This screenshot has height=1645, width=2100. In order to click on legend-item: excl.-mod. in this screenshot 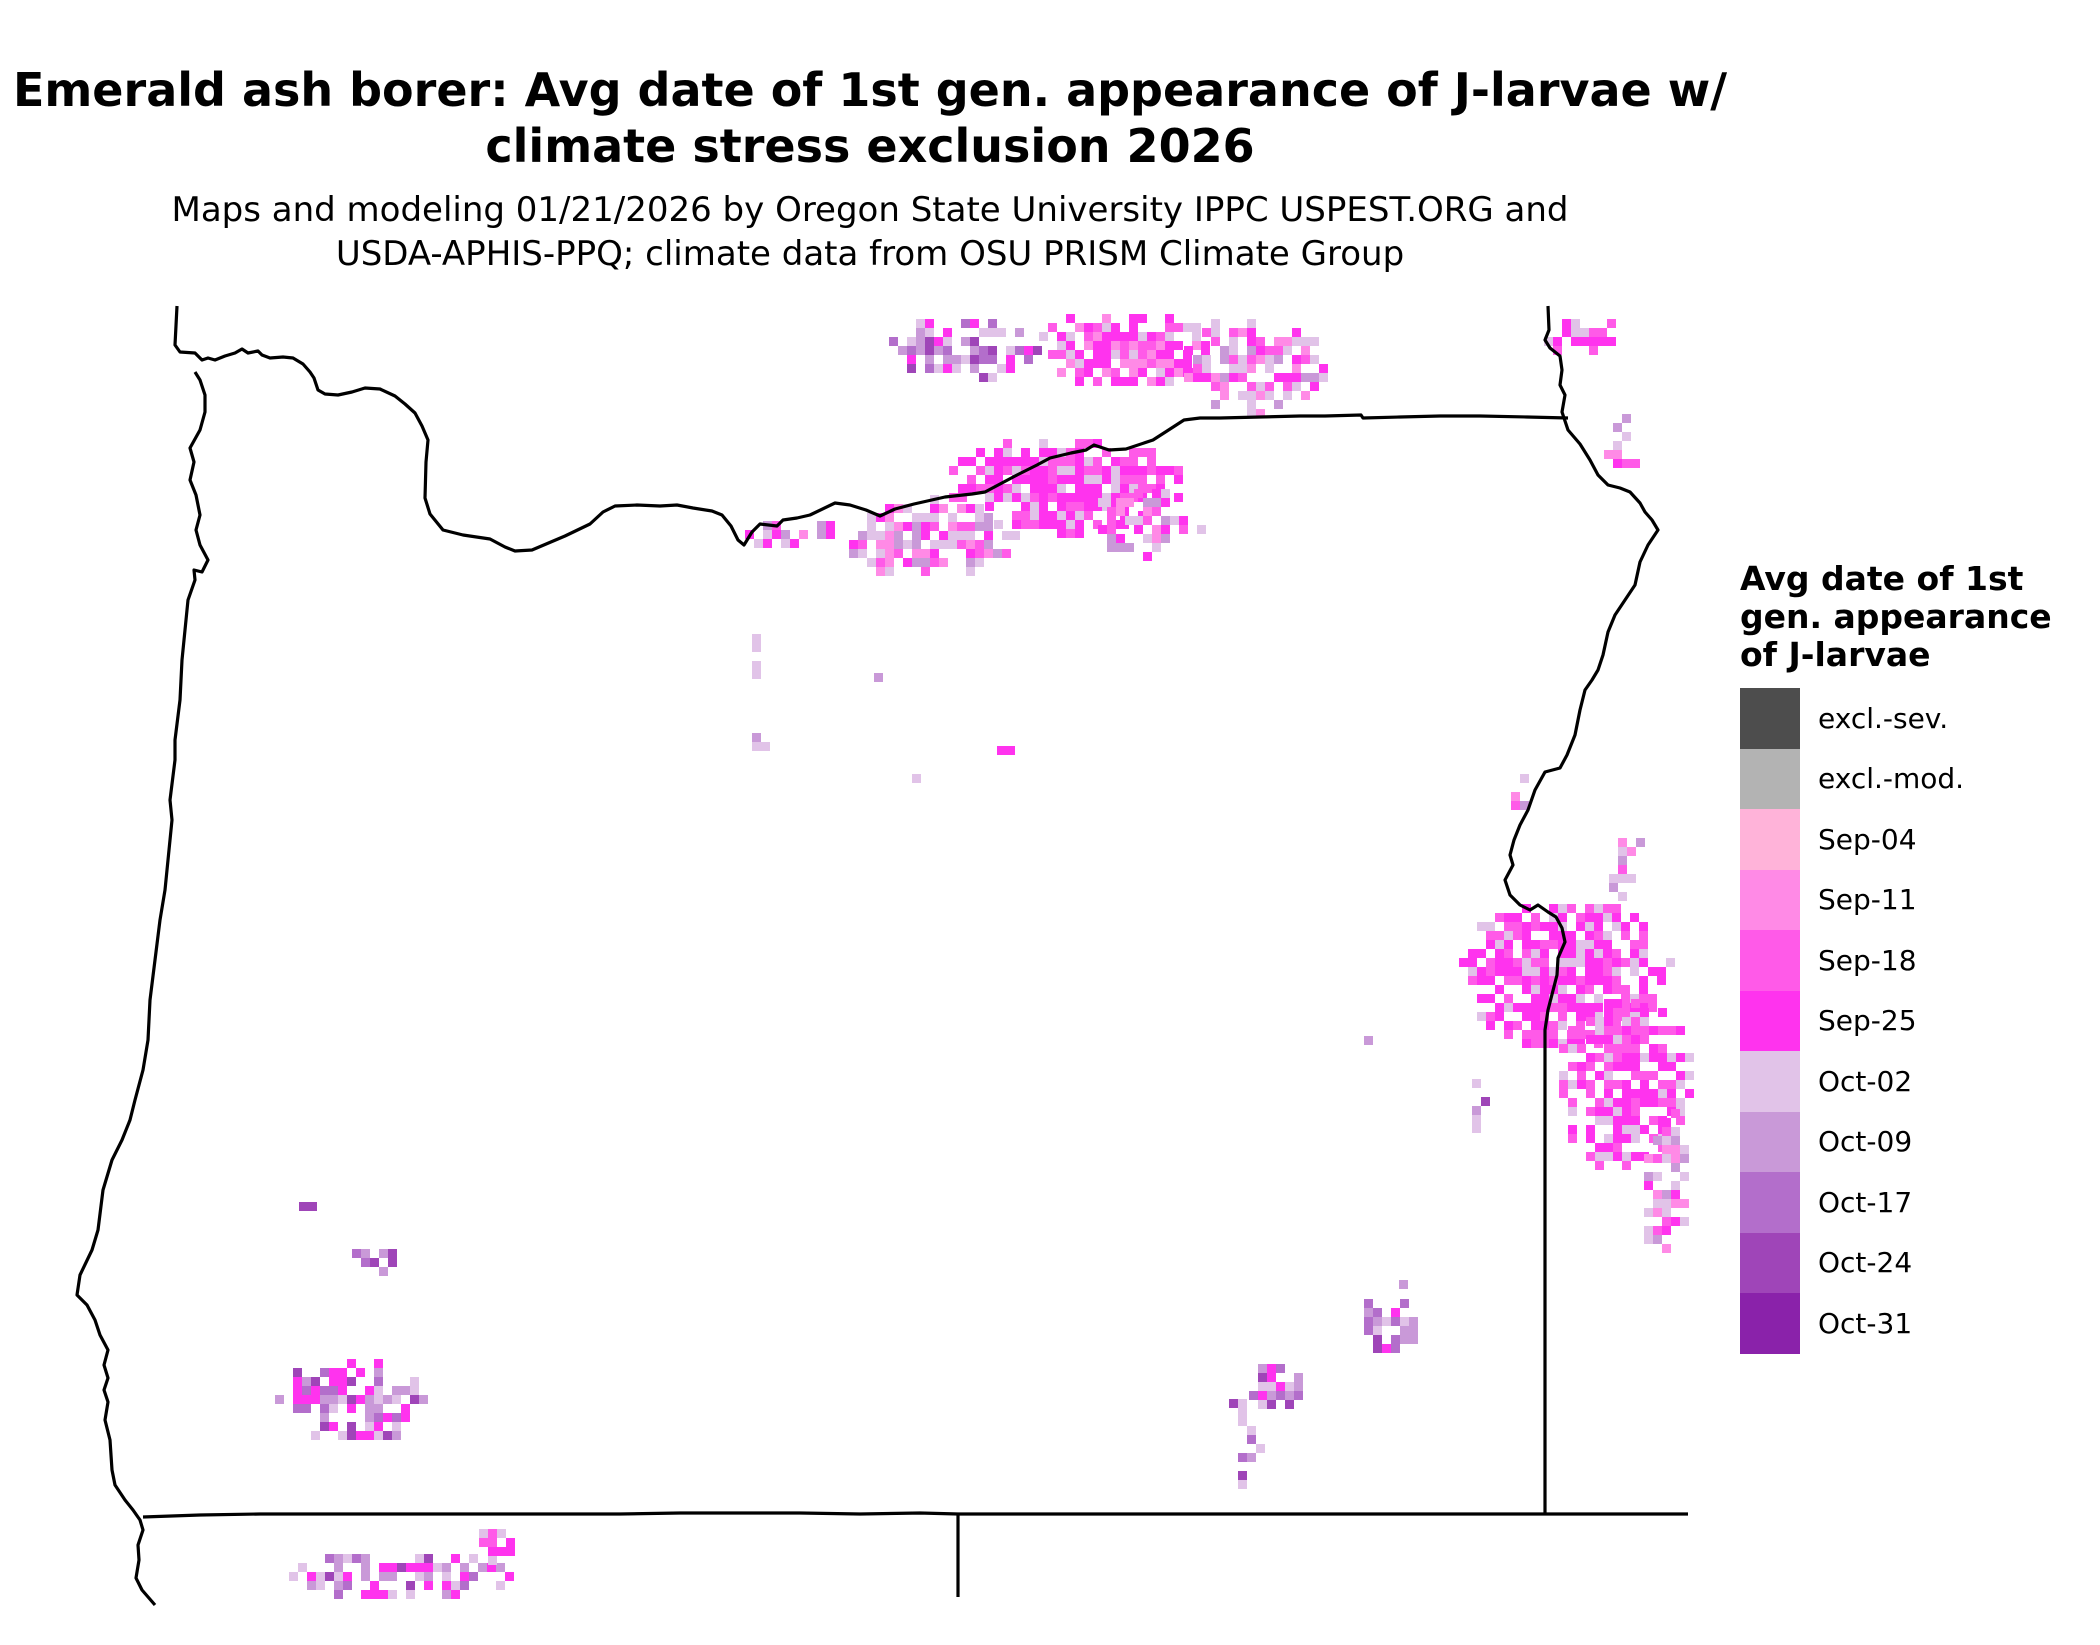, I will do `click(1920, 778)`.